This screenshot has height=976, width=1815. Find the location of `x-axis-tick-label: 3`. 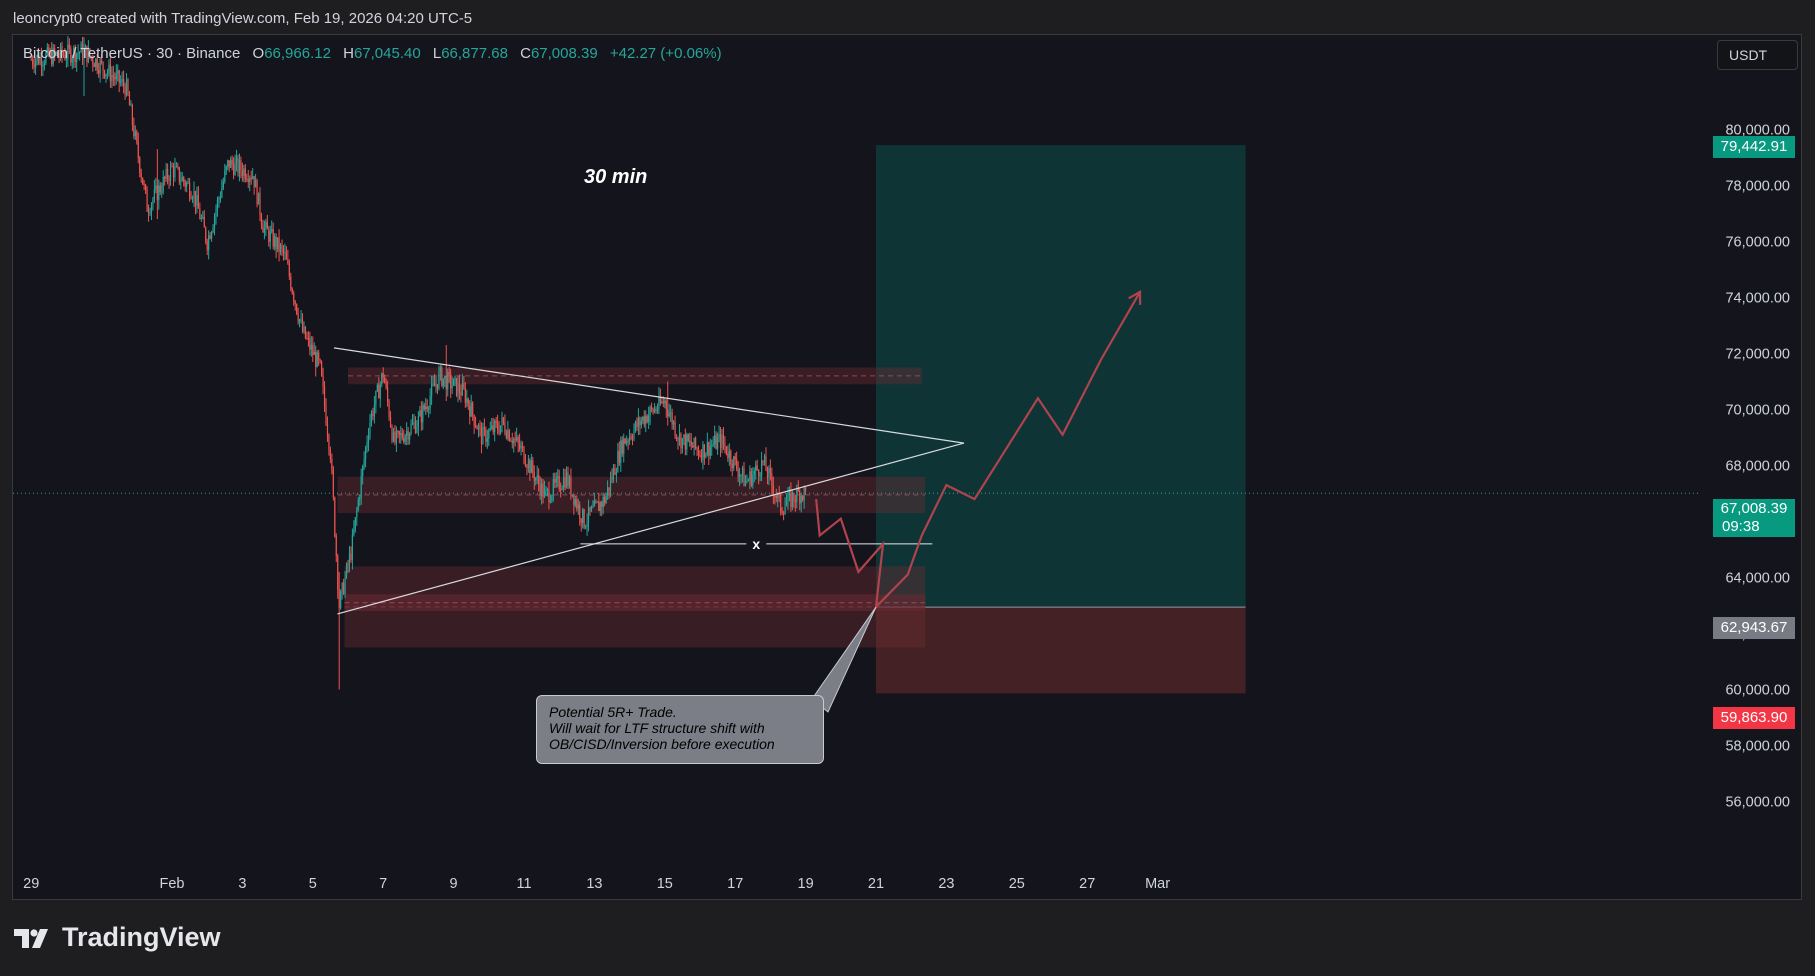

x-axis-tick-label: 3 is located at coordinates (242, 884).